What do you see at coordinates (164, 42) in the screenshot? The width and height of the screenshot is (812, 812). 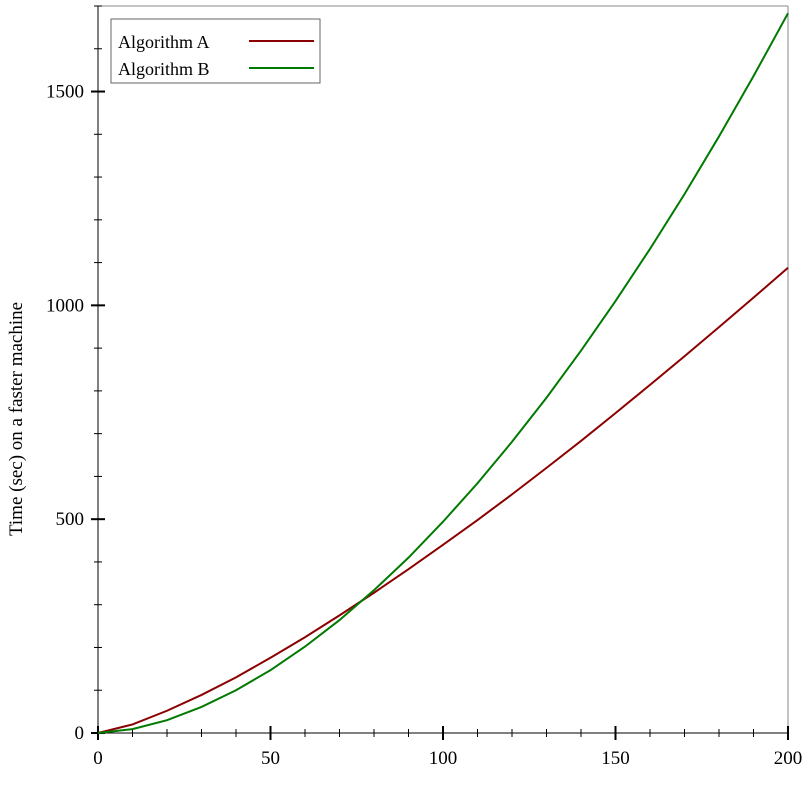 I see `legend-label: Algorithm A` at bounding box center [164, 42].